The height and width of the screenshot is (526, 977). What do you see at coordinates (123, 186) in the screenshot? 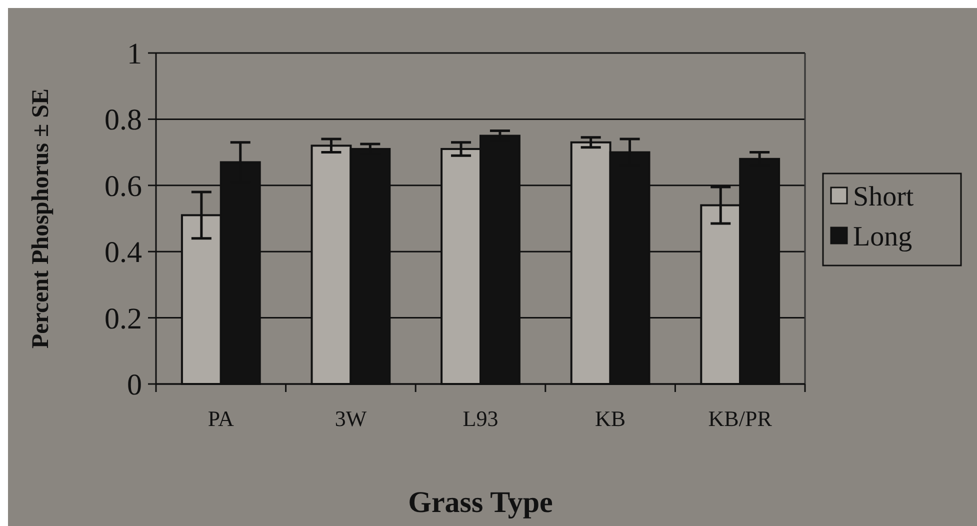
I see `y-tick-label: 0.6` at bounding box center [123, 186].